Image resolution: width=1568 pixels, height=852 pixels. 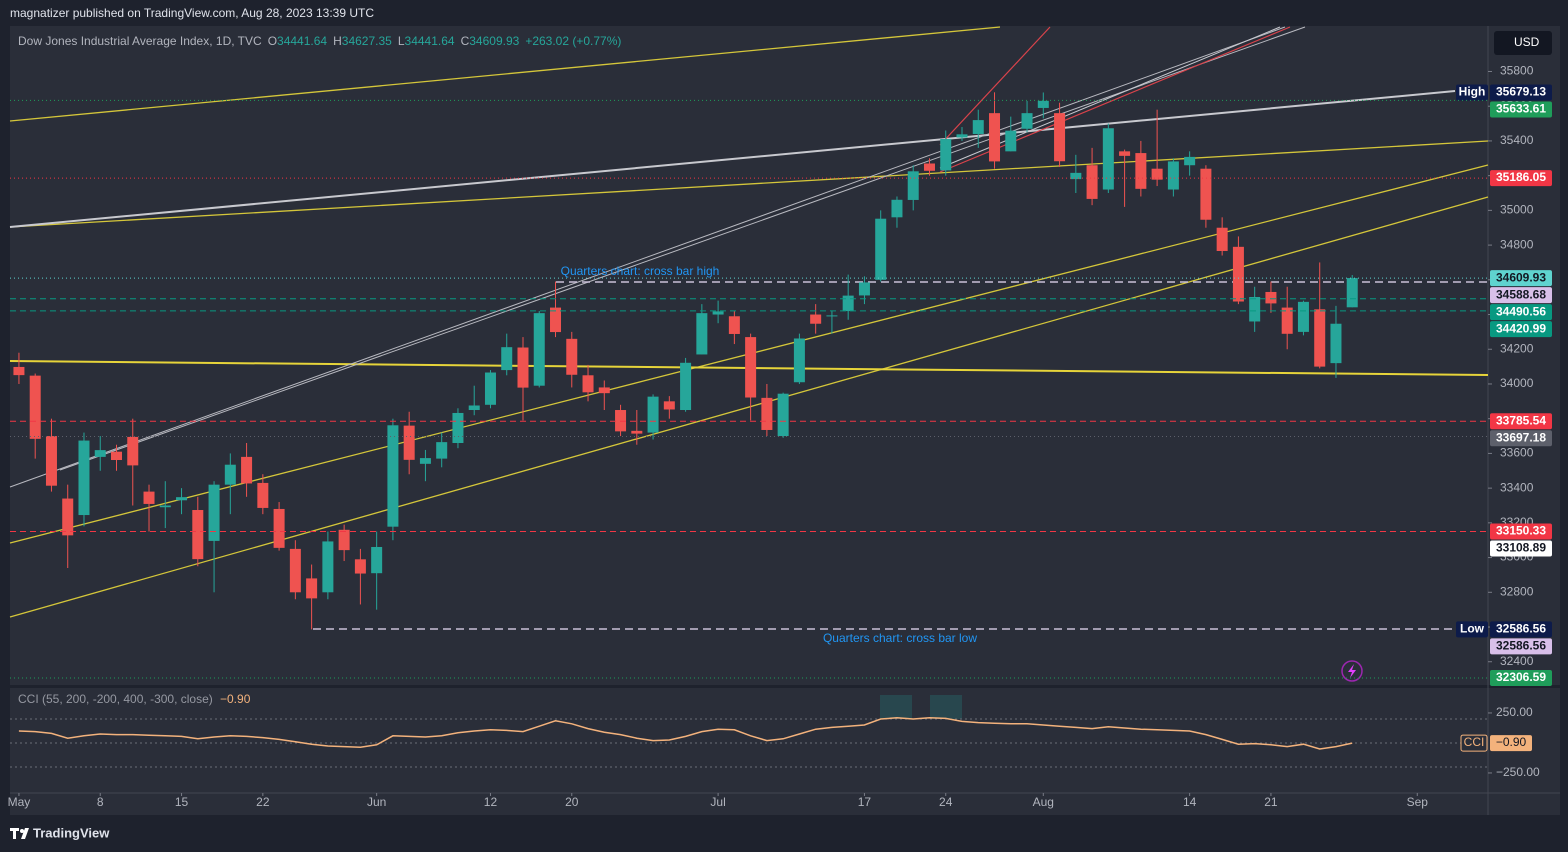 I want to click on price-label: 32306.59, so click(x=1521, y=677).